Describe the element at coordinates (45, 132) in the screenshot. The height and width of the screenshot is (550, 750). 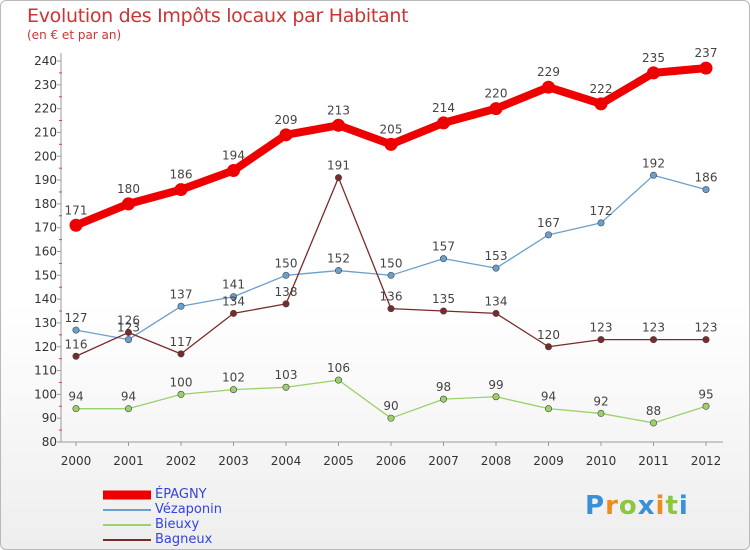
I see `y-tick-label: 210` at that location.